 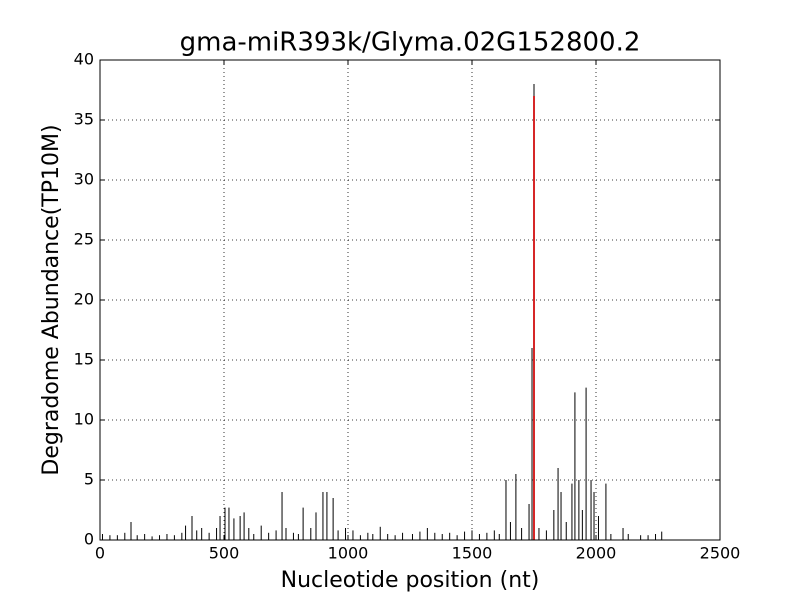 What do you see at coordinates (410, 580) in the screenshot?
I see `x-axis-label: Nucleotide position (nt)` at bounding box center [410, 580].